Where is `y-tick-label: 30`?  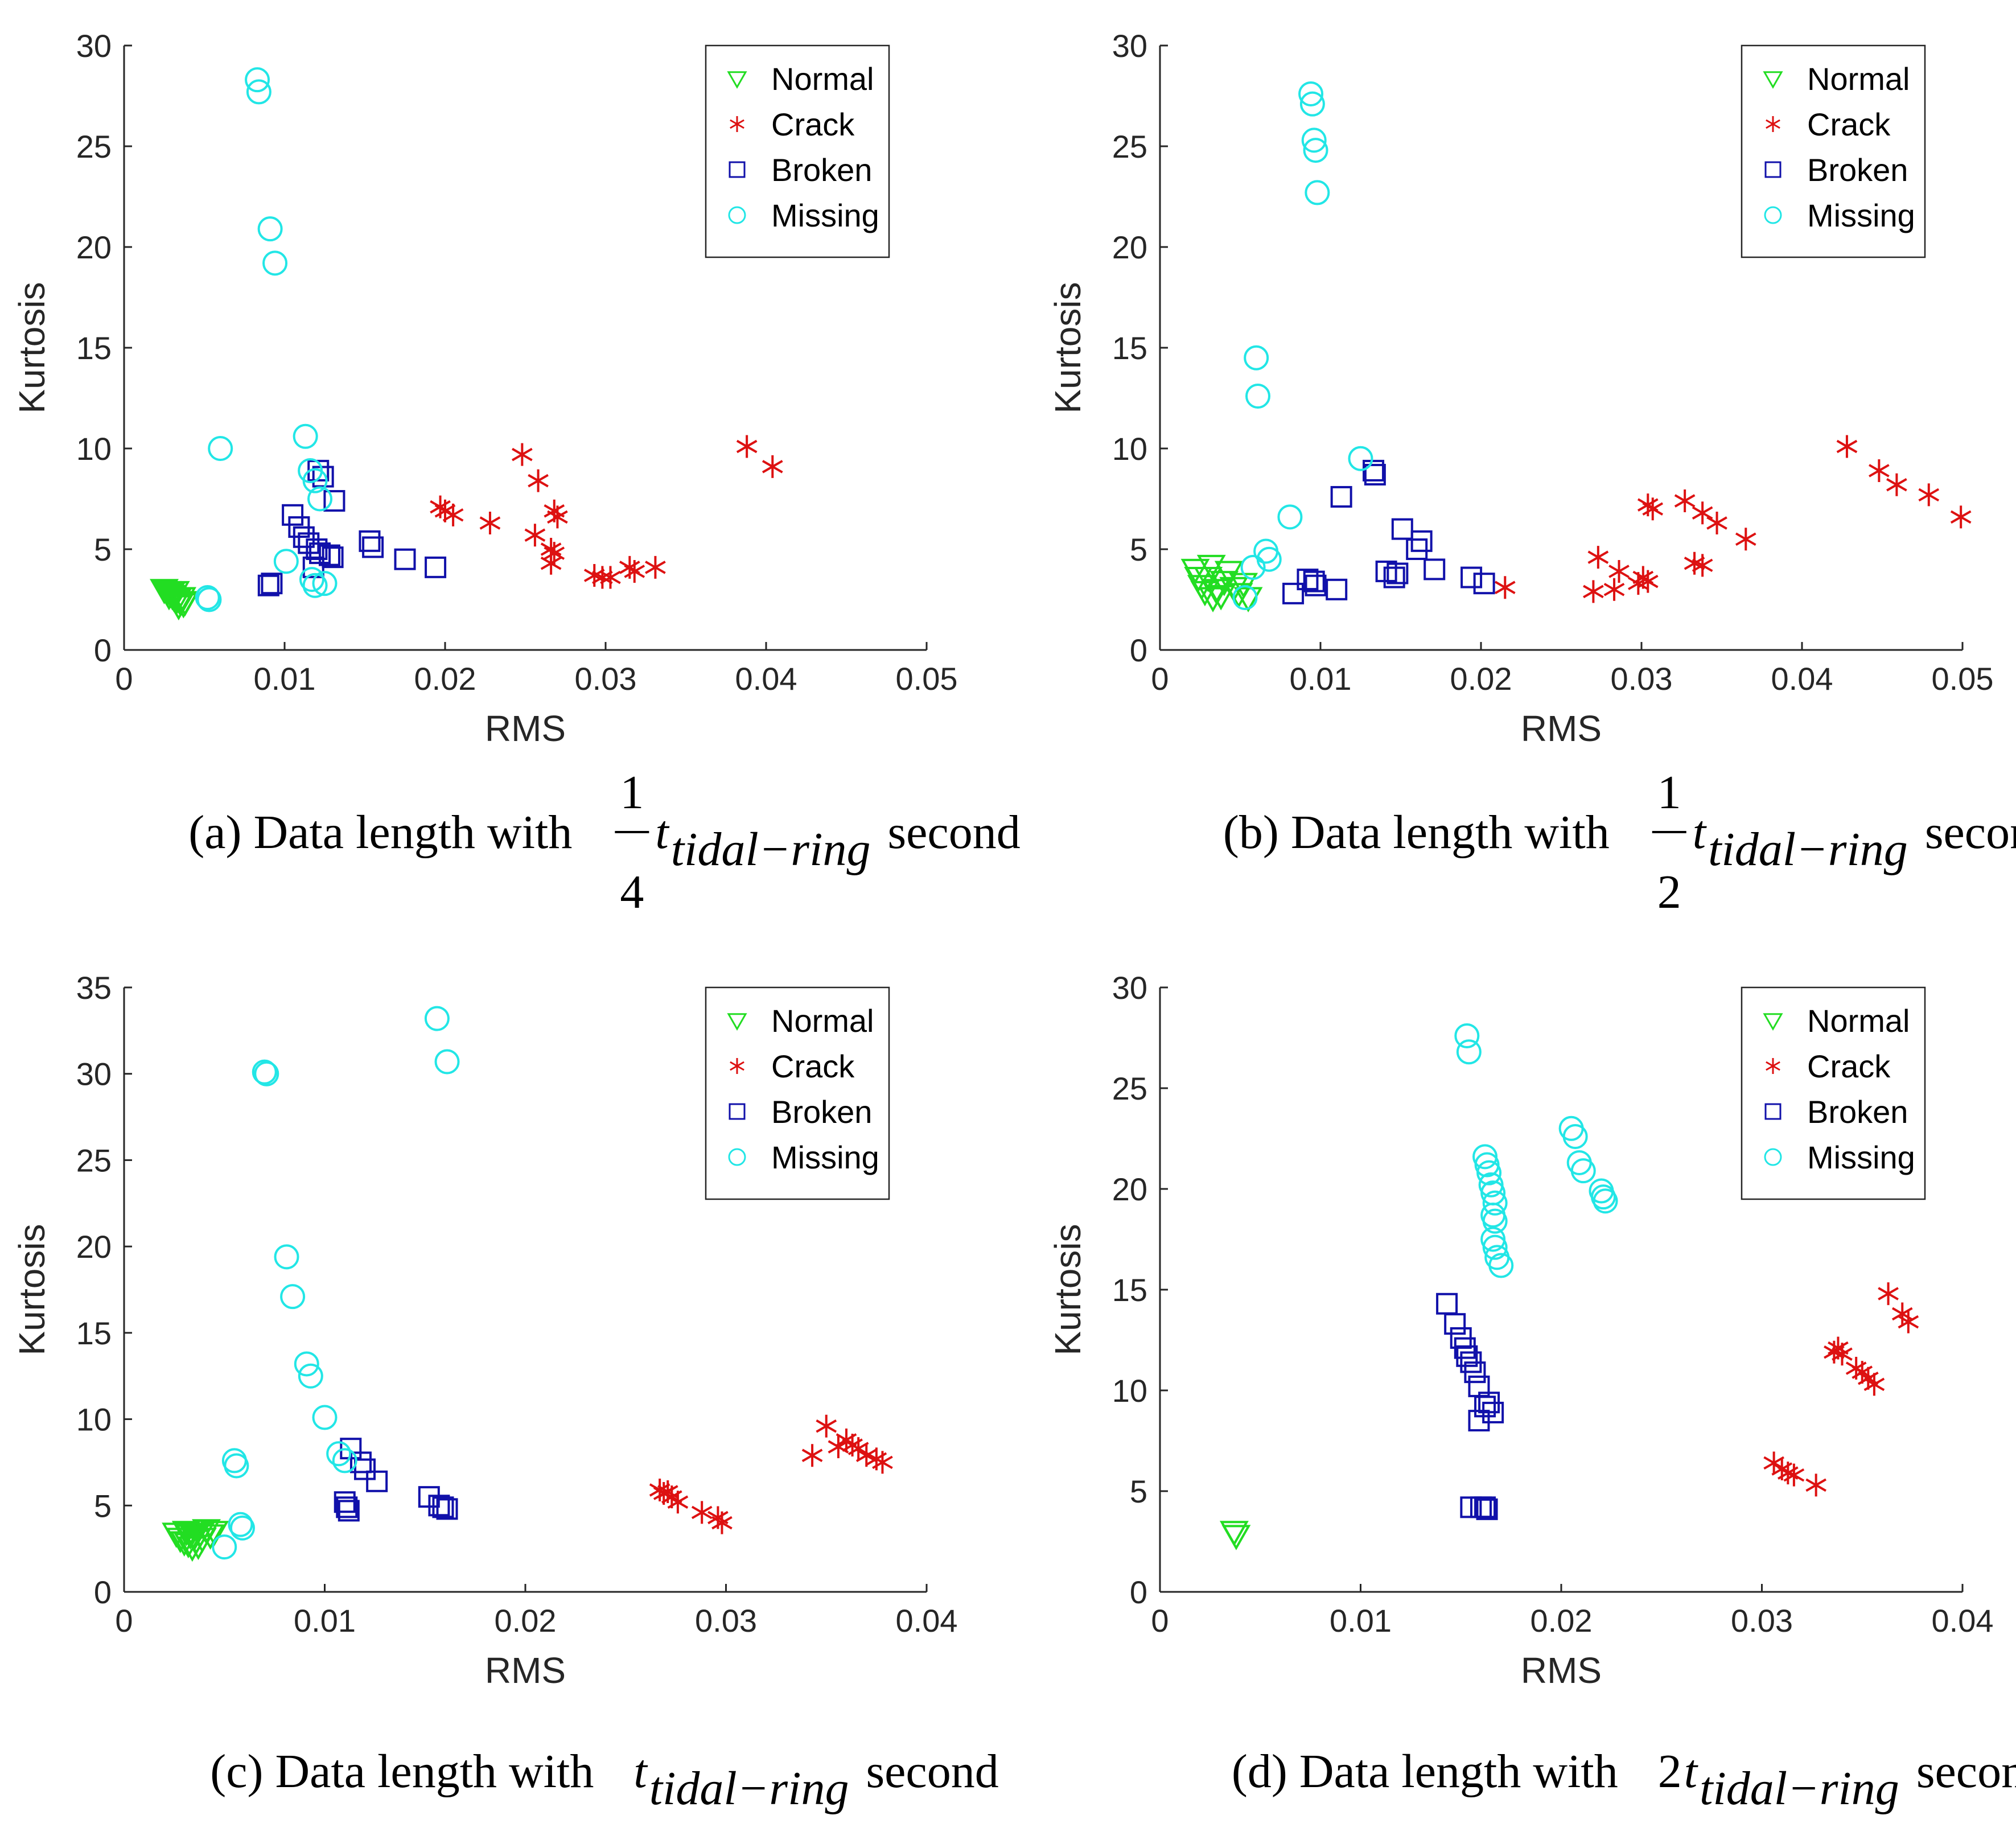
y-tick-label: 30 is located at coordinates (1129, 988).